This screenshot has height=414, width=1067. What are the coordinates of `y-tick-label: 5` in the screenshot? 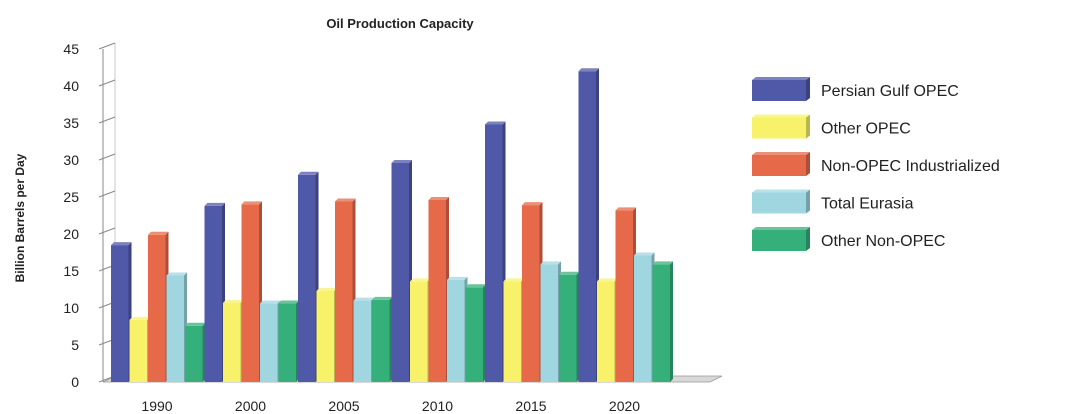 It's located at (75, 345).